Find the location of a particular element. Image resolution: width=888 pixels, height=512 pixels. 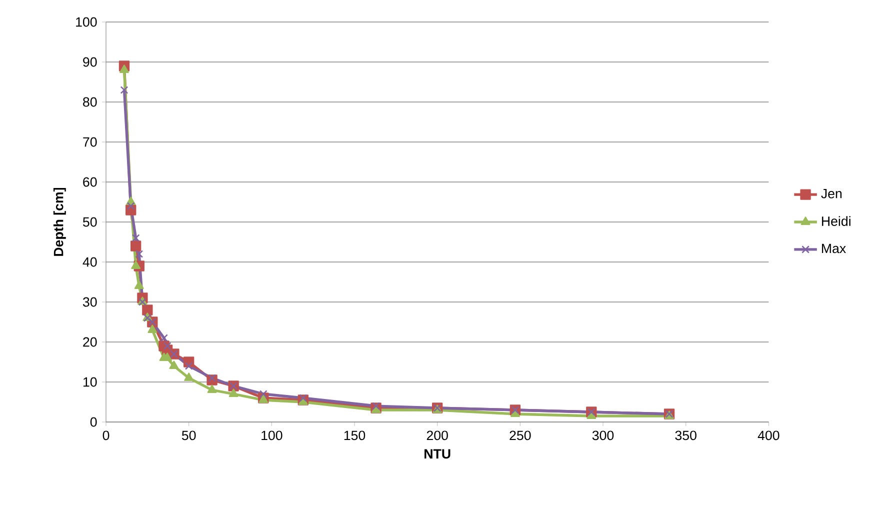

x-tick-label: 250 is located at coordinates (520, 435).